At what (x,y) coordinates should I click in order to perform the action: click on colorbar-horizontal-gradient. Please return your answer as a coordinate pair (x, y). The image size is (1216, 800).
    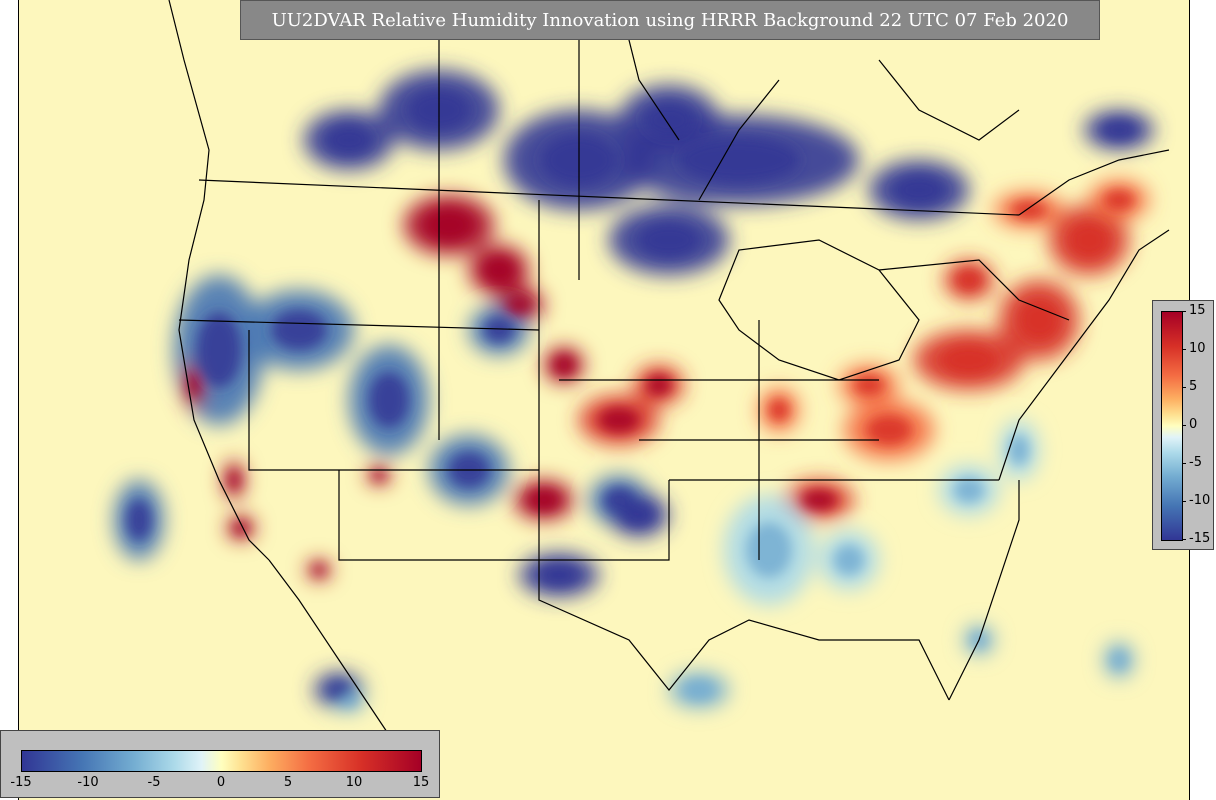
    Looking at the image, I should click on (221, 761).